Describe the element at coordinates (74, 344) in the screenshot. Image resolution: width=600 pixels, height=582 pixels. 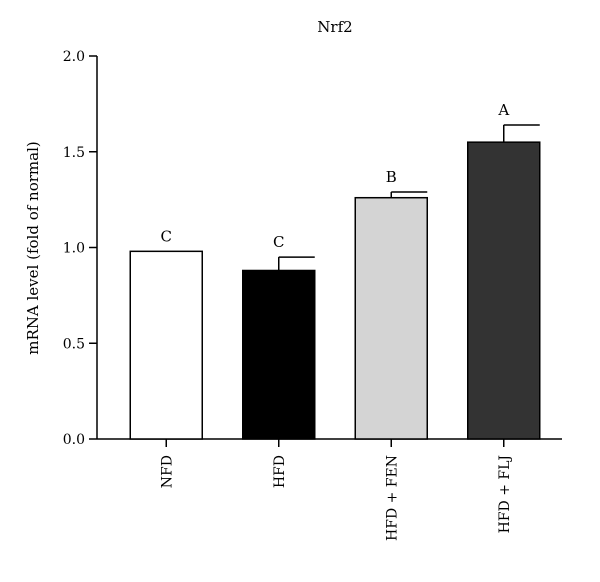
I see `y-tick-label: 0.5` at that location.